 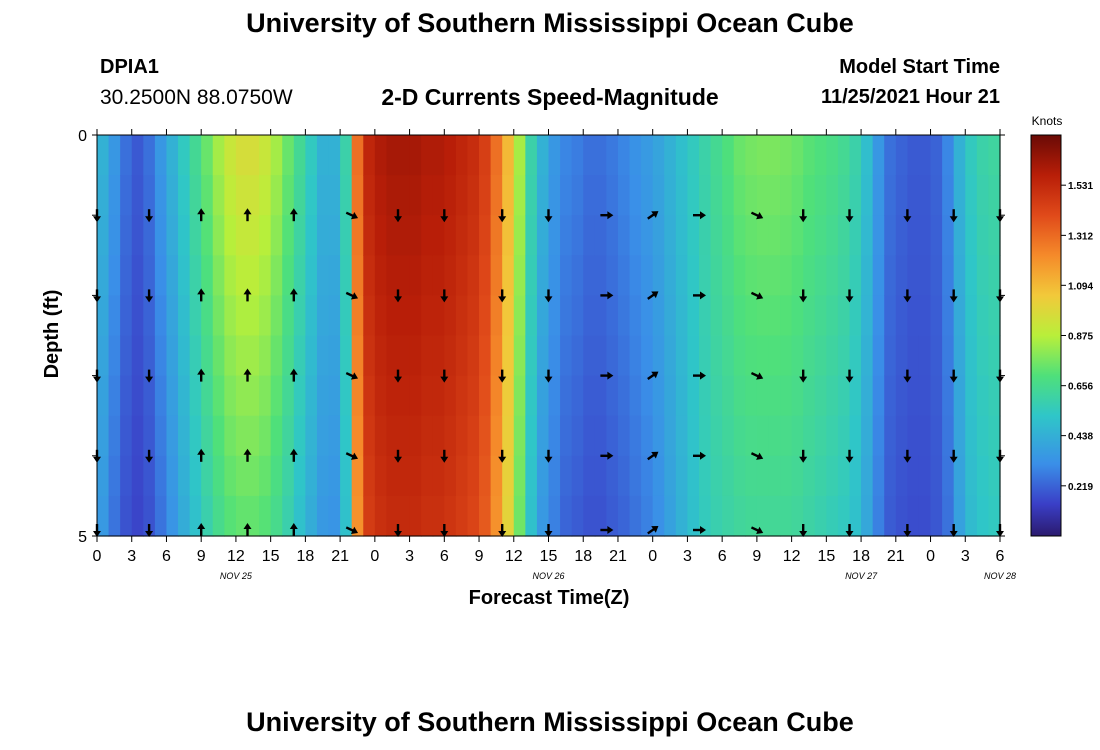 I want to click on x-tick-label: 21, so click(x=340, y=556).